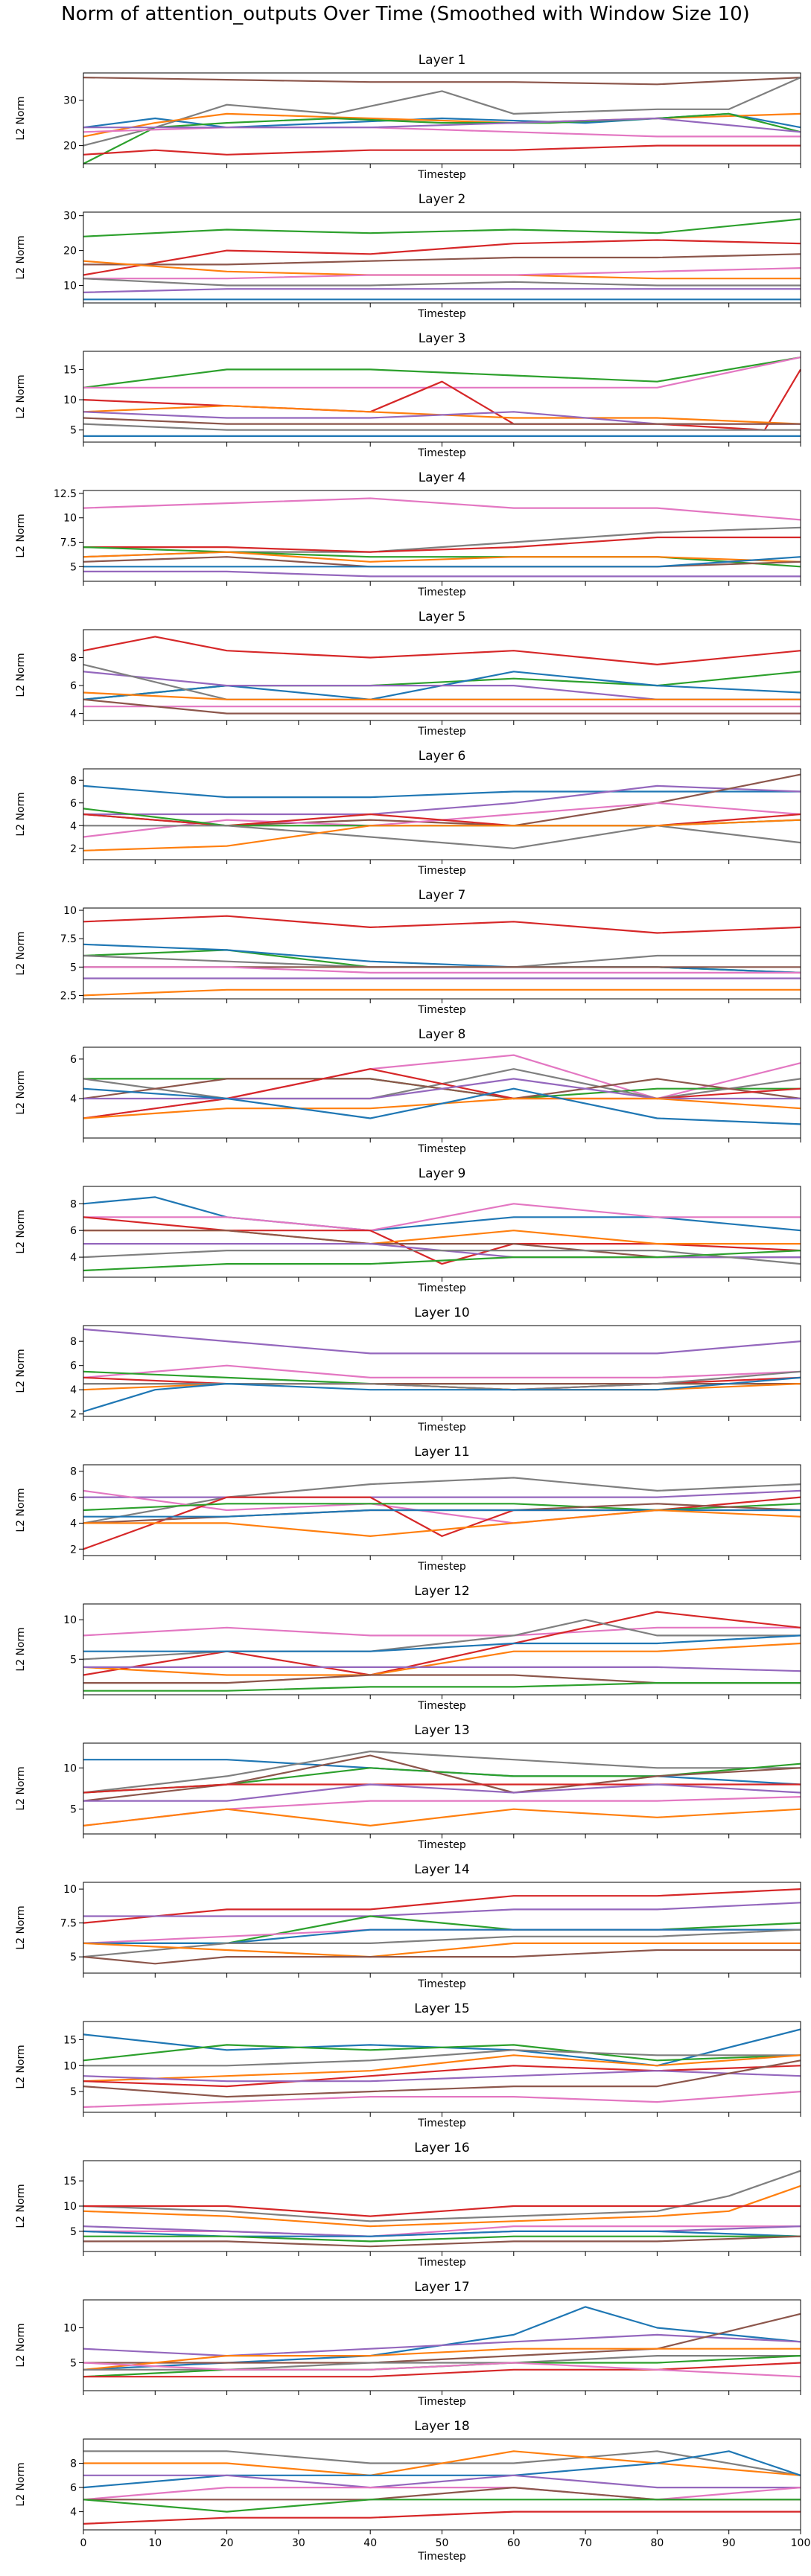  What do you see at coordinates (70, 147) in the screenshot?
I see `y-tick-label: 20` at bounding box center [70, 147].